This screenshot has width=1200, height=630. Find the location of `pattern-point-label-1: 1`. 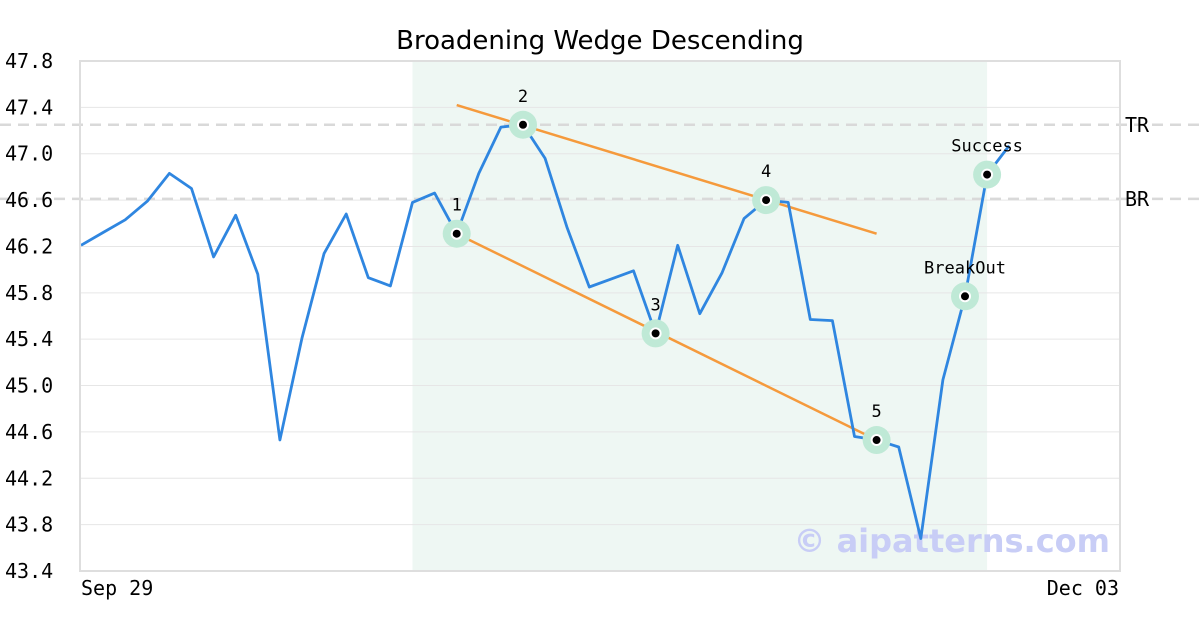

pattern-point-label-1: 1 is located at coordinates (457, 206).